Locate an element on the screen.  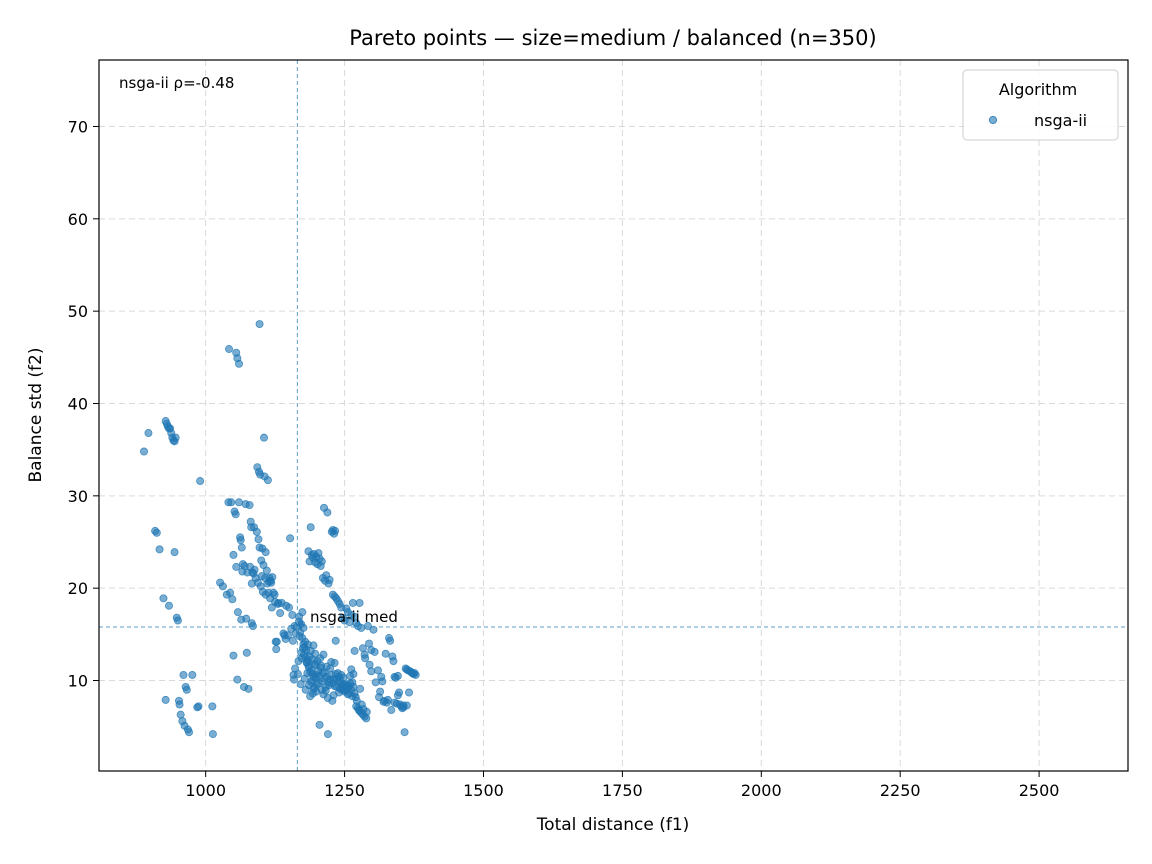
y-tick-label: 20 is located at coordinates (78, 588).